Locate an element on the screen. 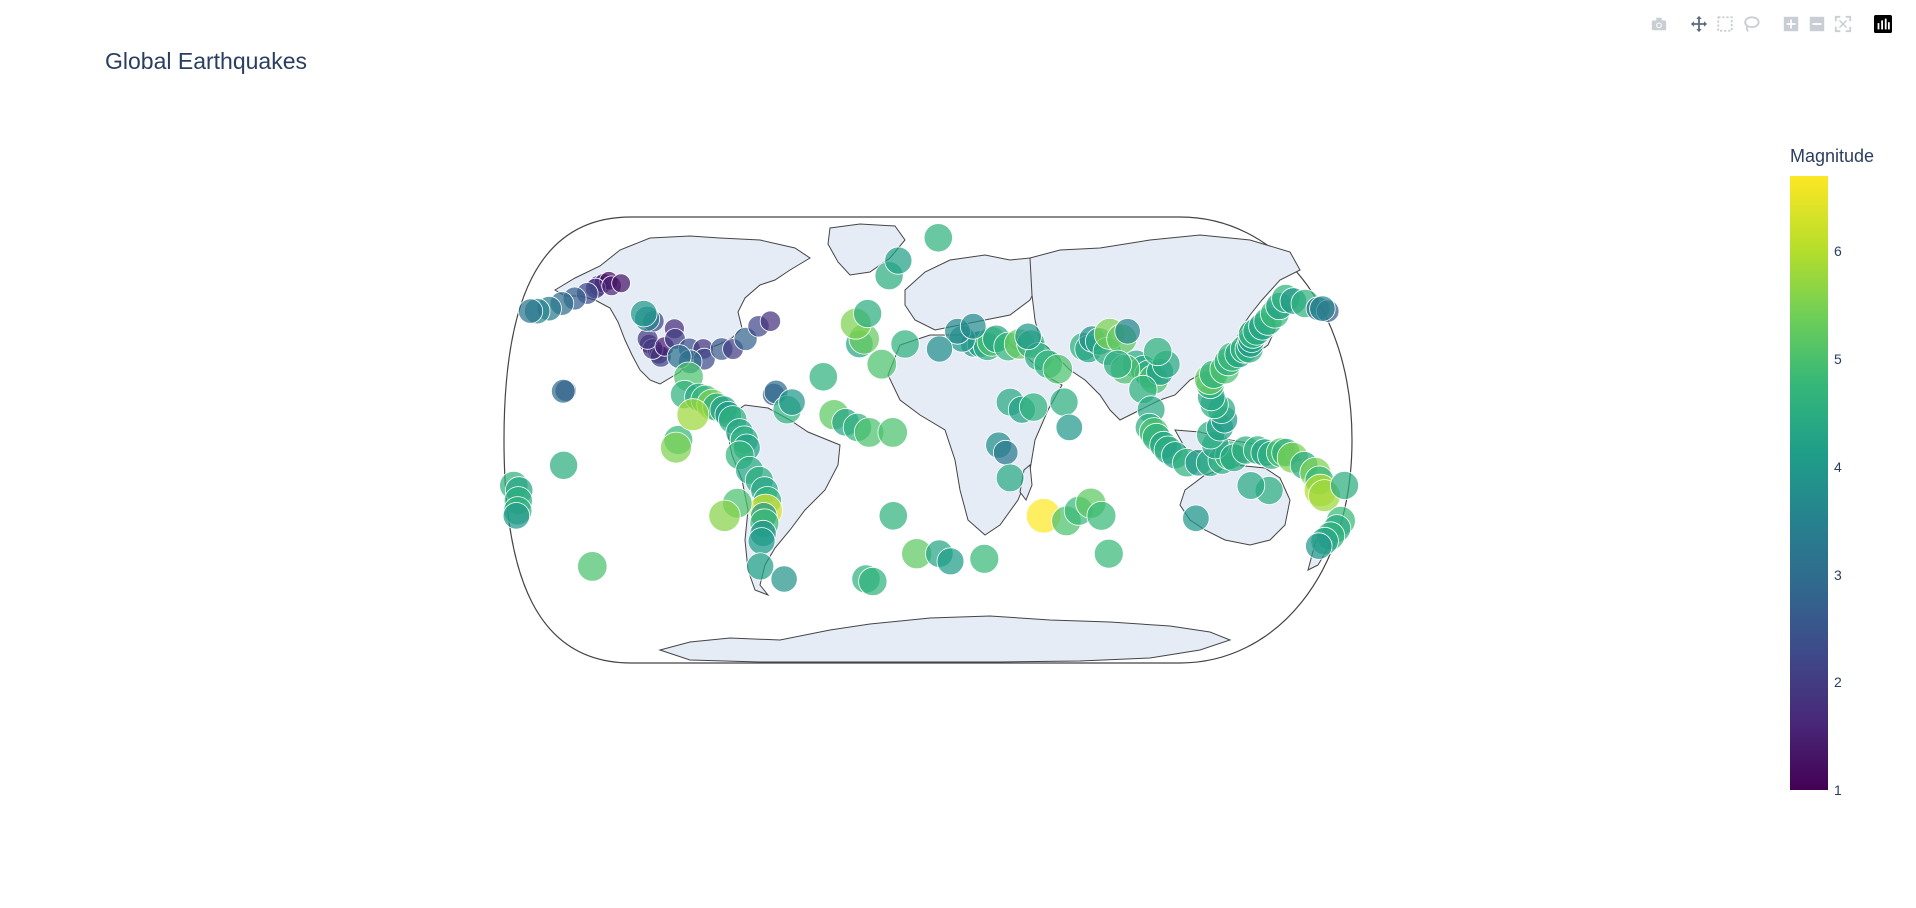  land-europe is located at coordinates (972, 292).